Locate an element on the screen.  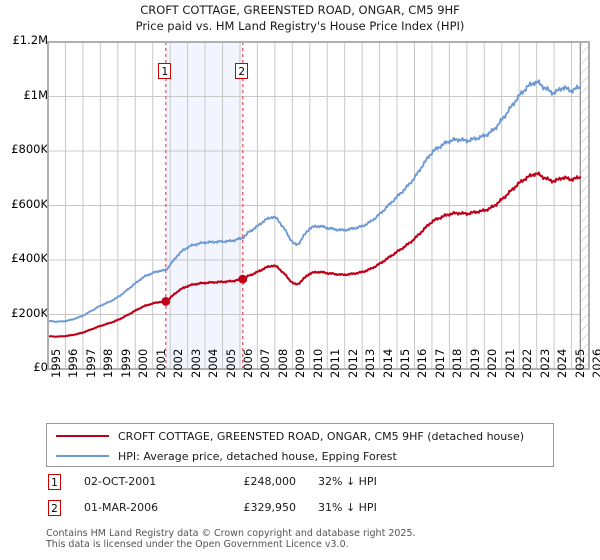
transaction-date: 02-OCT-2001 is located at coordinates (120, 481).